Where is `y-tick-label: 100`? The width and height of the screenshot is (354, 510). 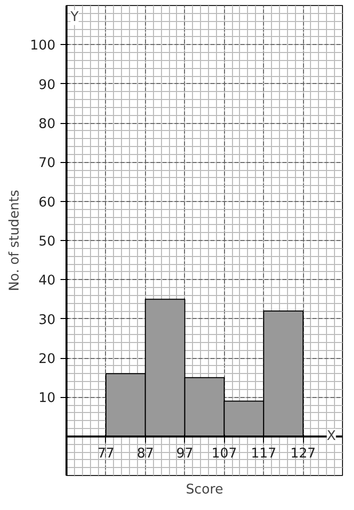 y-tick-label: 100 is located at coordinates (43, 46).